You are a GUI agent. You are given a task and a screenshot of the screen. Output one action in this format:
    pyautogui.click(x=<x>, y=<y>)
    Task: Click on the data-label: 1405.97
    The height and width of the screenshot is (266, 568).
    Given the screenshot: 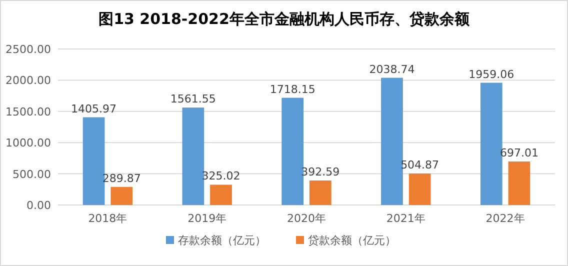 What is the action you would take?
    pyautogui.click(x=94, y=109)
    